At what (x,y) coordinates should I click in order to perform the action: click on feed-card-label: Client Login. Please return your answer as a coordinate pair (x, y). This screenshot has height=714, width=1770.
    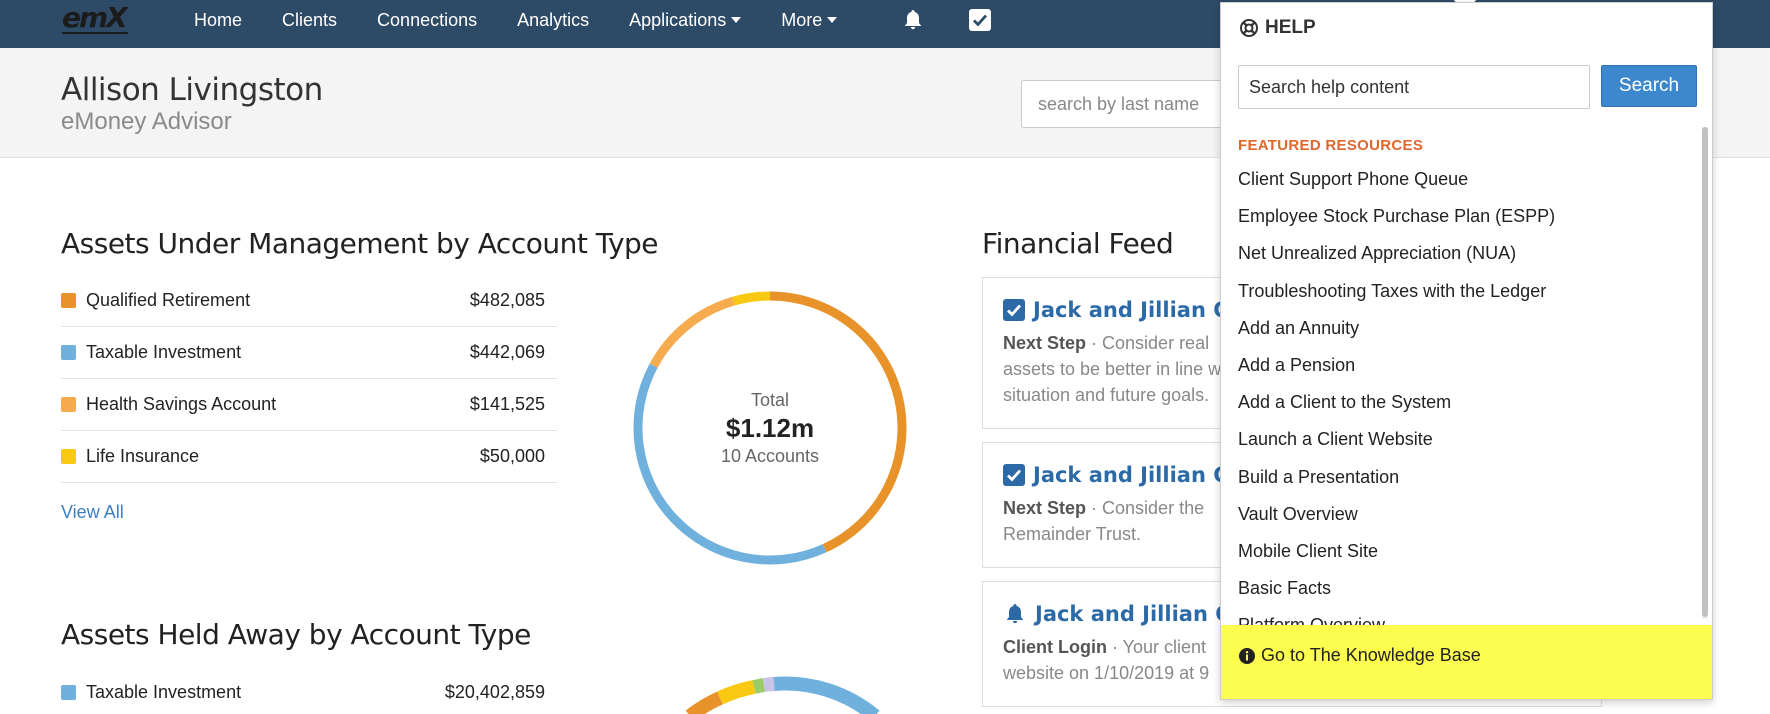
    Looking at the image, I should click on (1055, 647).